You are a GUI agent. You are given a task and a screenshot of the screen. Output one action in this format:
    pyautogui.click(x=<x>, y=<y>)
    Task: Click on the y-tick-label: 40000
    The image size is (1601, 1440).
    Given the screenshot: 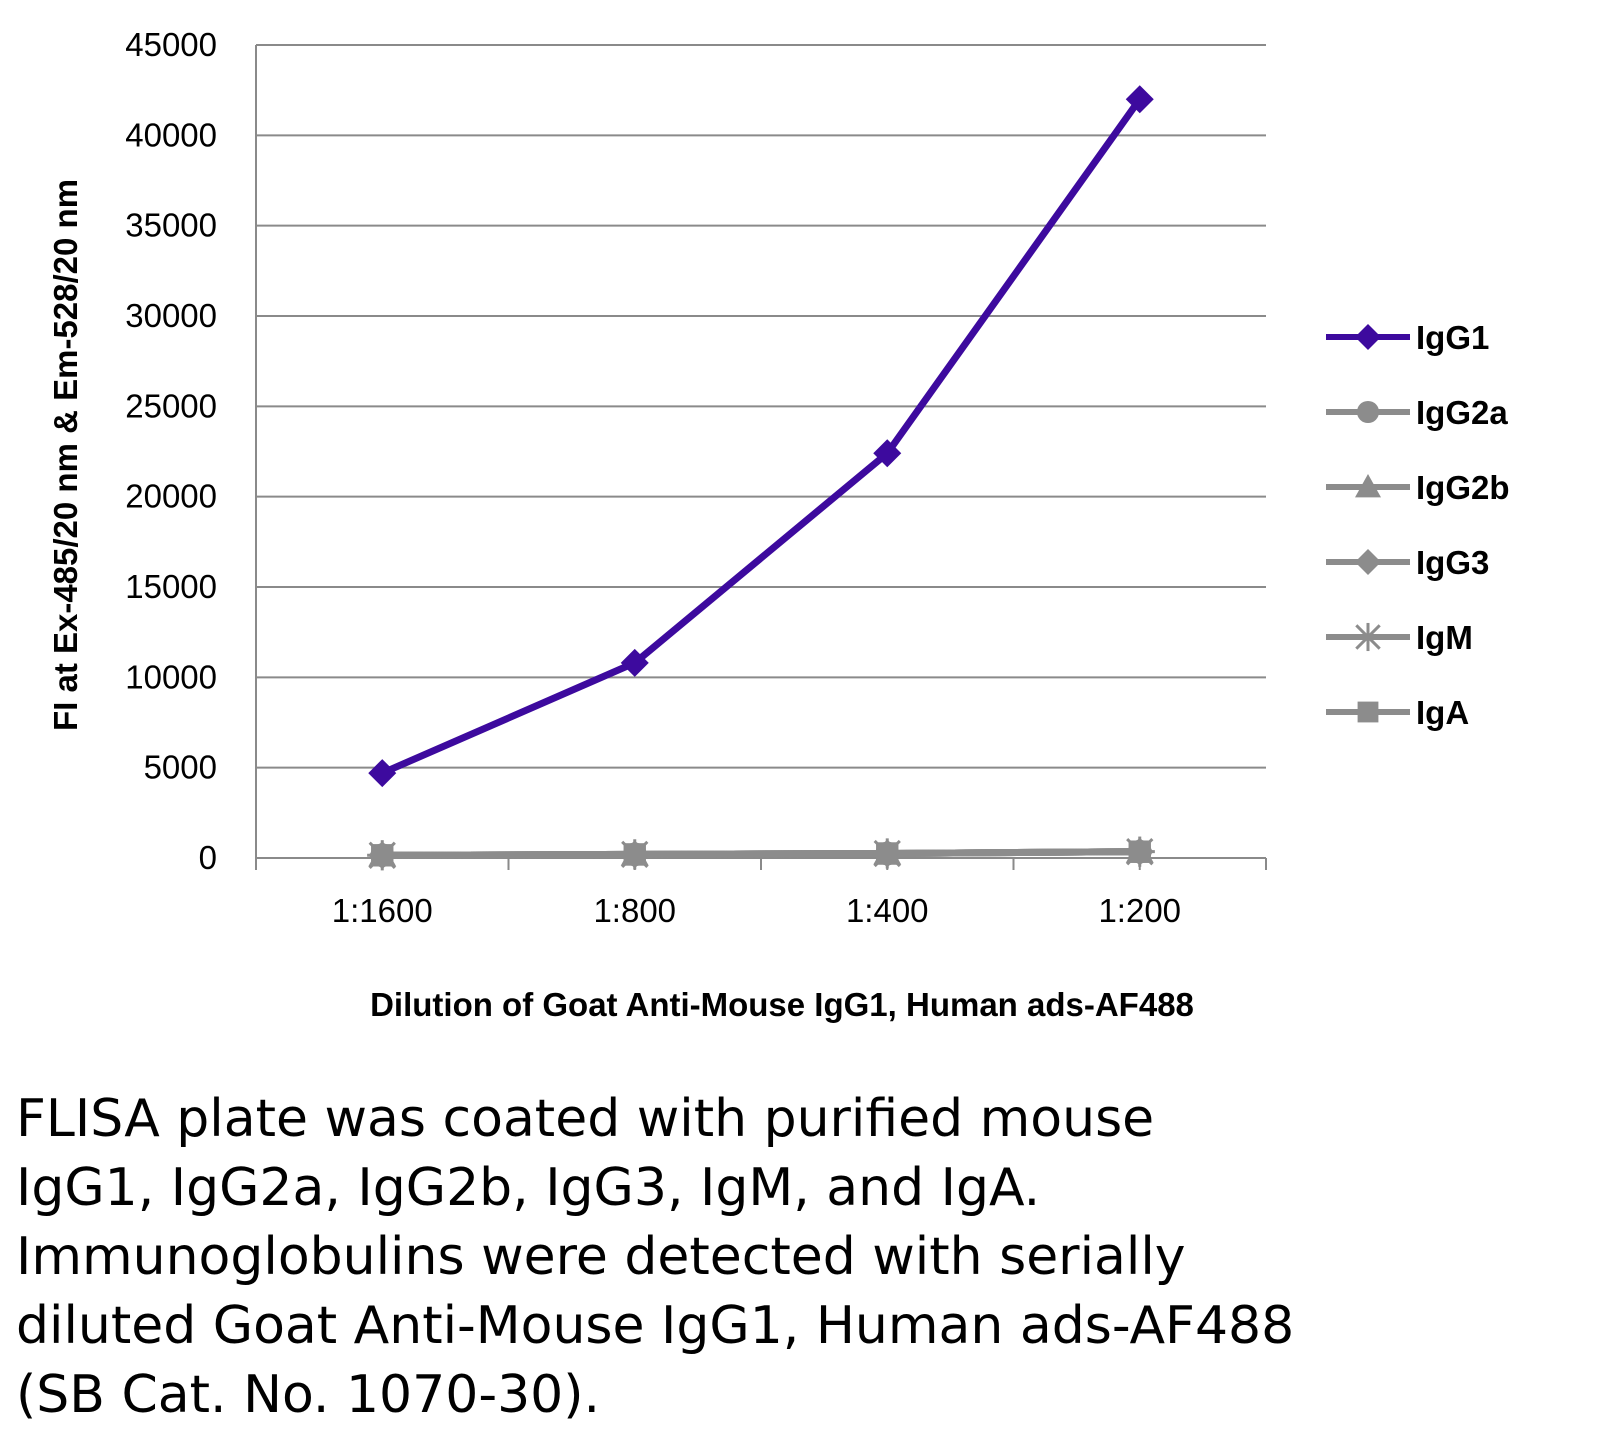 What is the action you would take?
    pyautogui.click(x=171, y=134)
    